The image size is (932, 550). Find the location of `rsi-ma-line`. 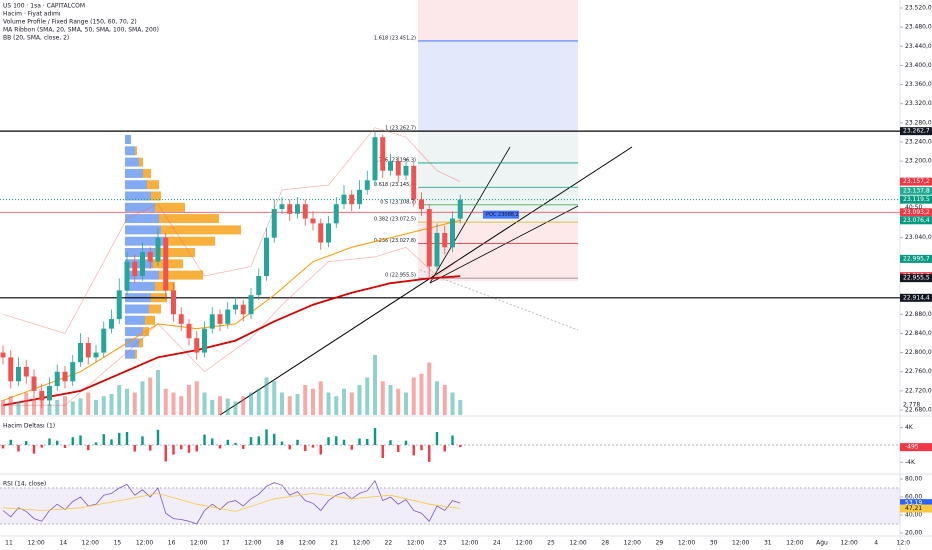

rsi-ma-line is located at coordinates (231, 502).